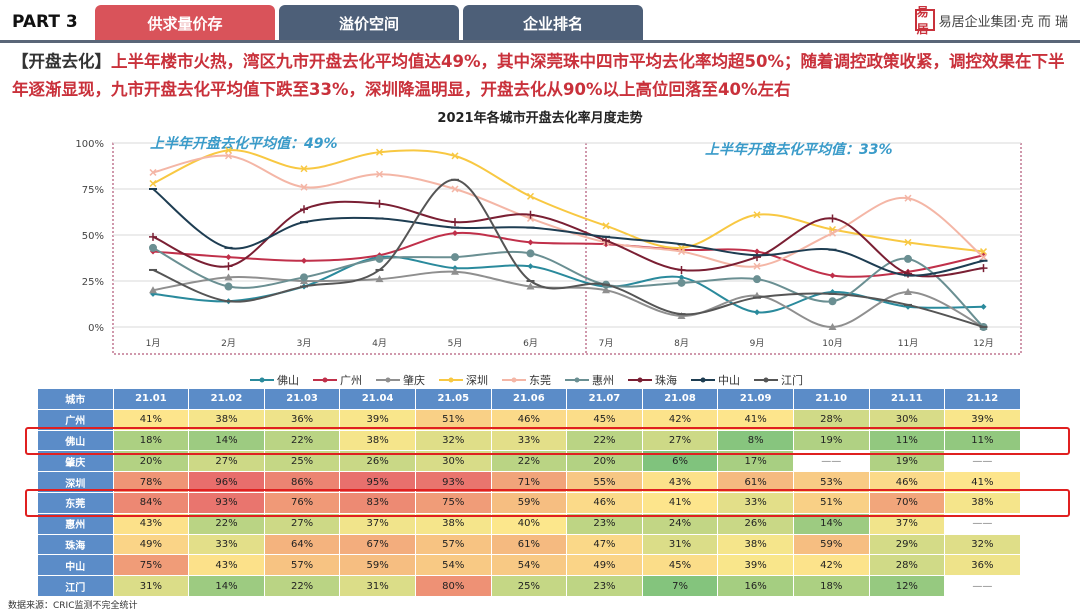 This screenshot has height=611, width=1080. I want to click on legend-label: 惠州, so click(603, 380).